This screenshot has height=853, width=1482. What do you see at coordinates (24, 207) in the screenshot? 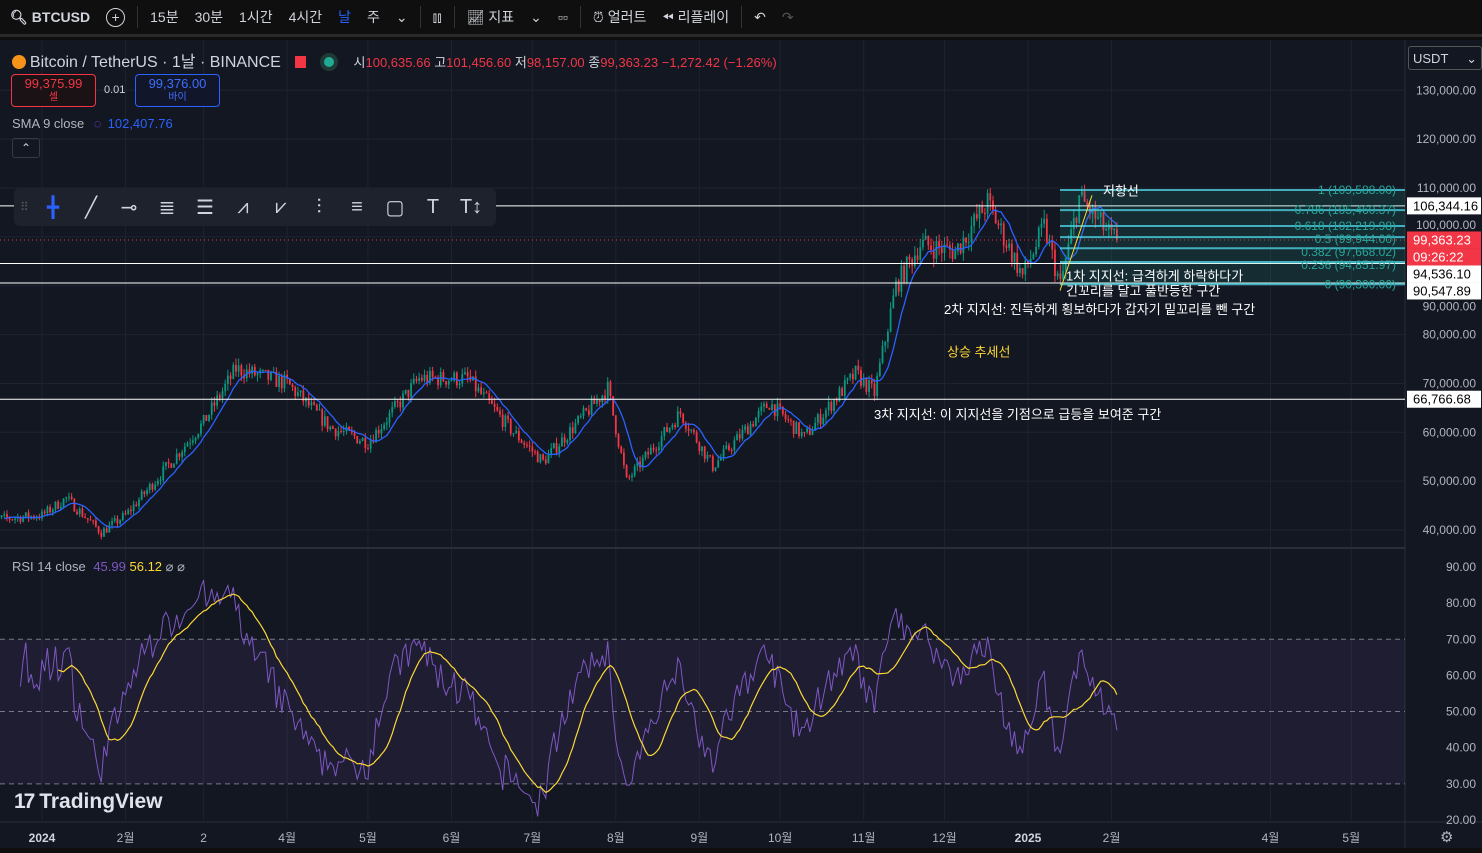
I see `drag-handle-icon: ⠿` at bounding box center [24, 207].